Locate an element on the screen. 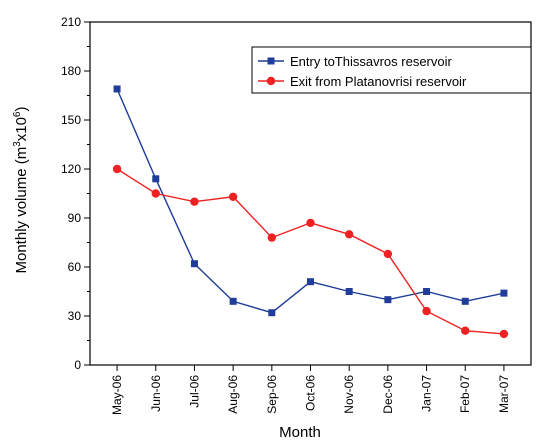 Image resolution: width=550 pixels, height=443 pixels. y-axis-title-sup1: 3 is located at coordinates (17, 144).